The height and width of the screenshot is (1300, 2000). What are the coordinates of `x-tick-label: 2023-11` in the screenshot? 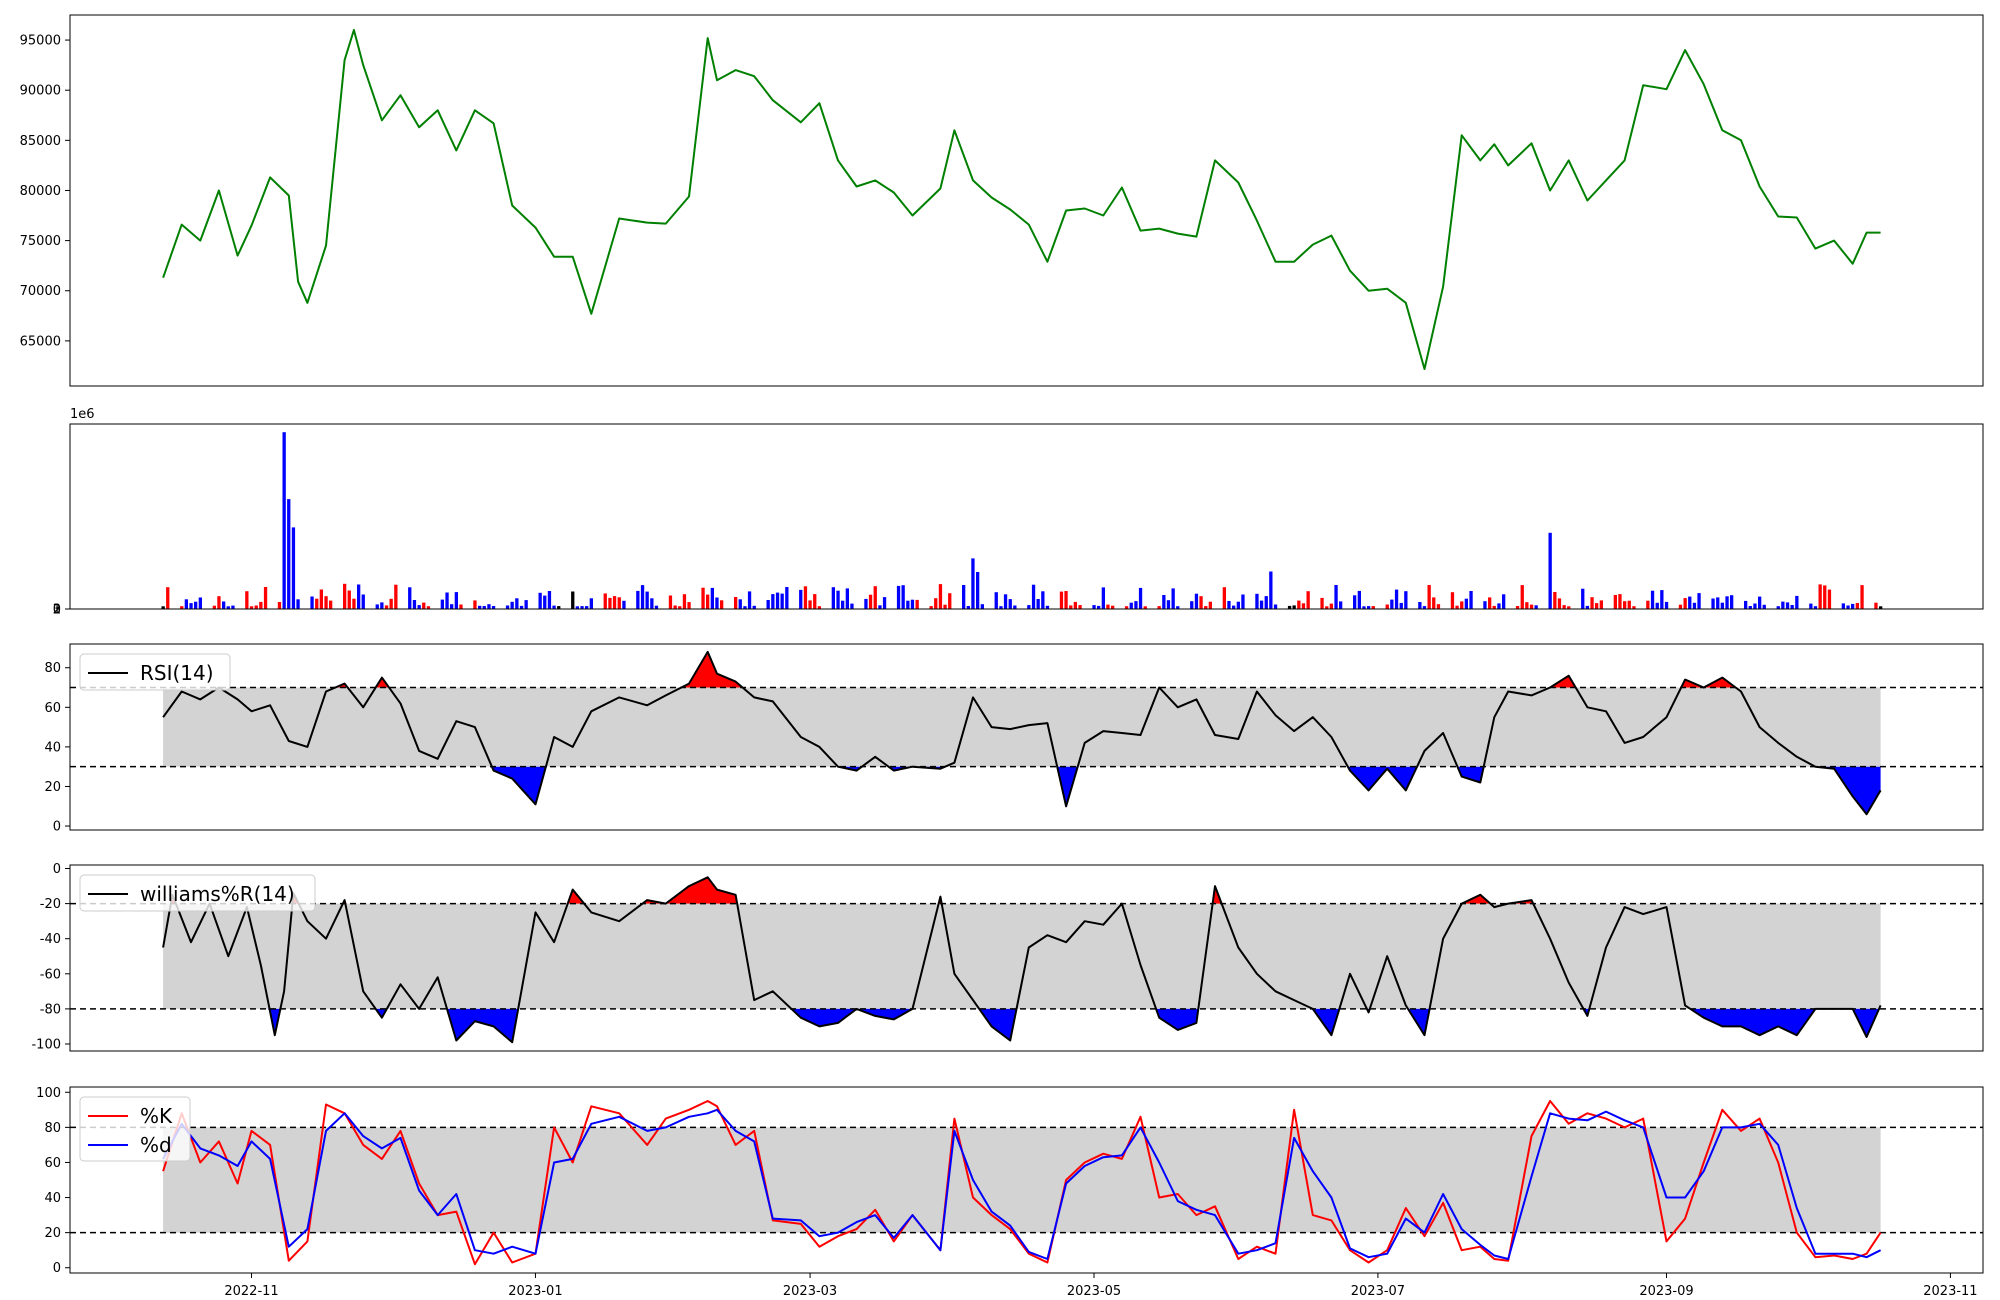 It's located at (1950, 1291).